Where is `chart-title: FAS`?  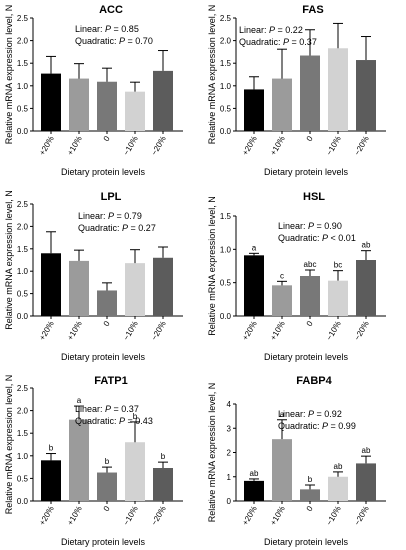
chart-title: FAS is located at coordinates (312, 10).